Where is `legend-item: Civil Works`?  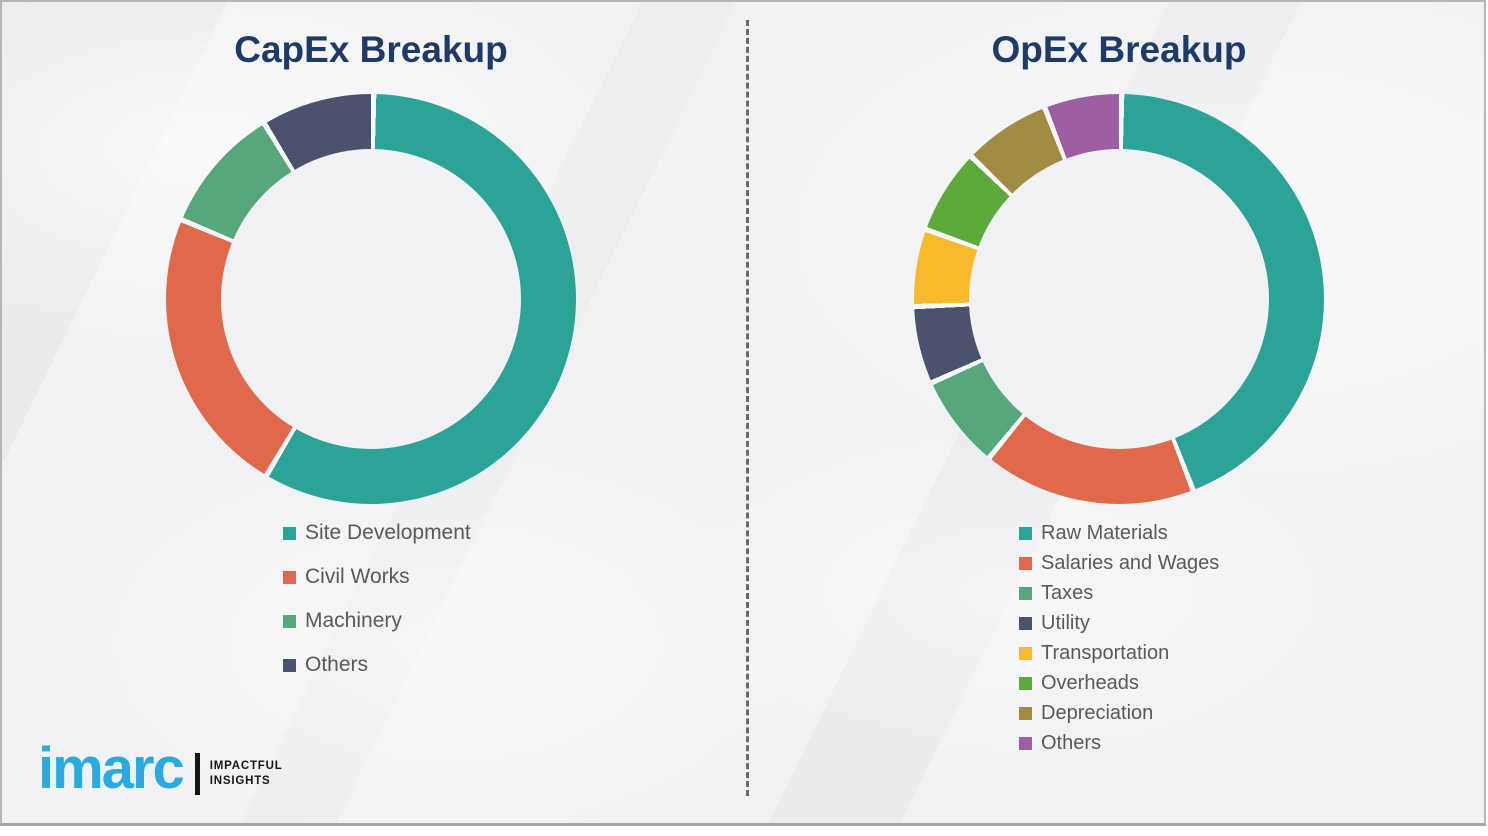 legend-item: Civil Works is located at coordinates (377, 577).